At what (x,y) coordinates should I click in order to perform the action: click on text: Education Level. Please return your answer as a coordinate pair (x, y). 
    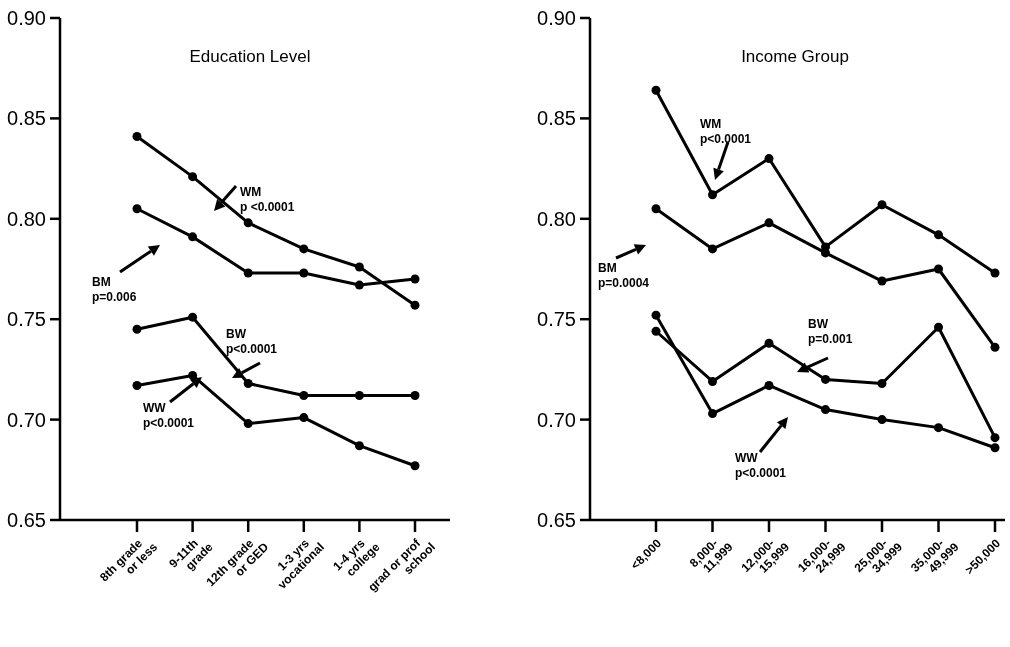
    Looking at the image, I should click on (250, 56).